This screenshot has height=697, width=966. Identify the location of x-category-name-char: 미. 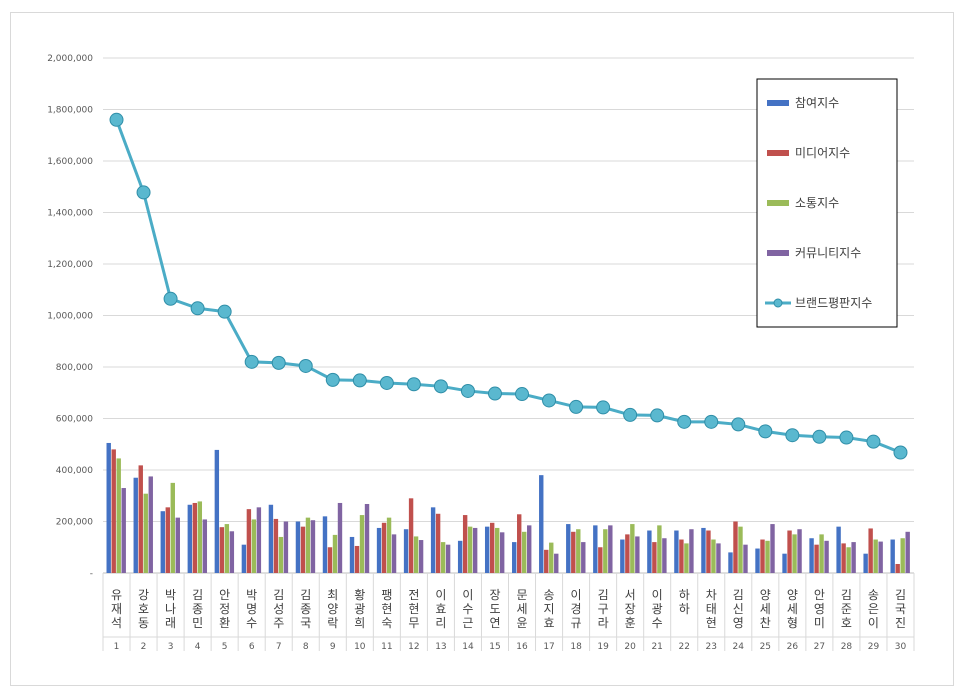
(819, 623).